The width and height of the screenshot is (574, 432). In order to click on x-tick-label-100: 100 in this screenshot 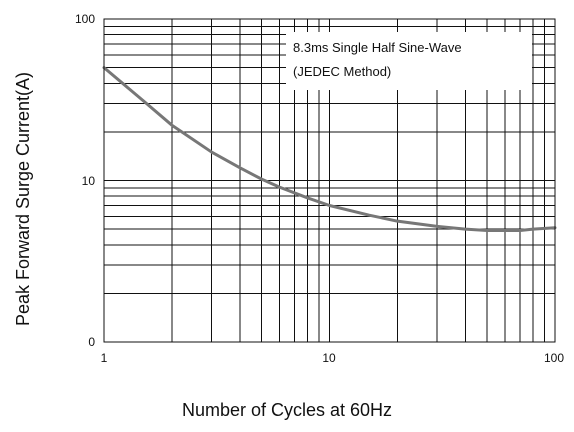, I will do `click(554, 358)`.